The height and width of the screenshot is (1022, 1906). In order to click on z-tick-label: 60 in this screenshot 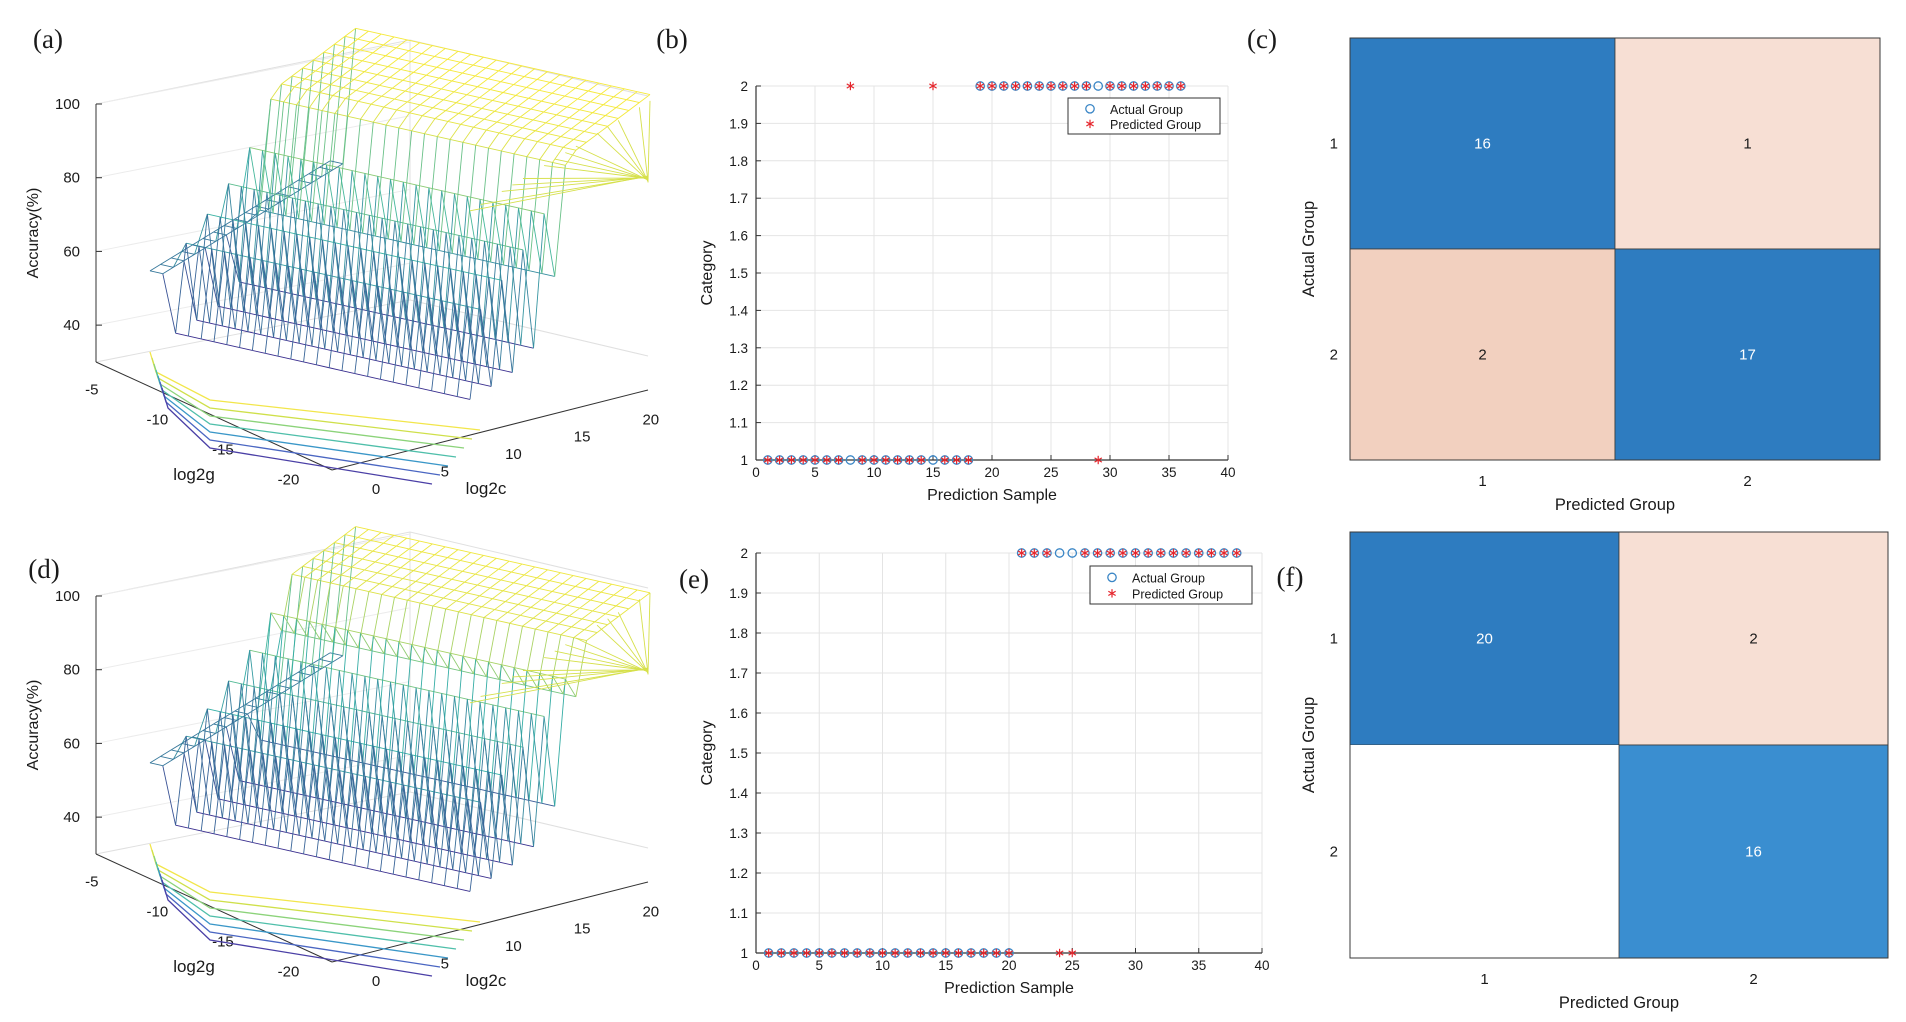, I will do `click(71, 743)`.